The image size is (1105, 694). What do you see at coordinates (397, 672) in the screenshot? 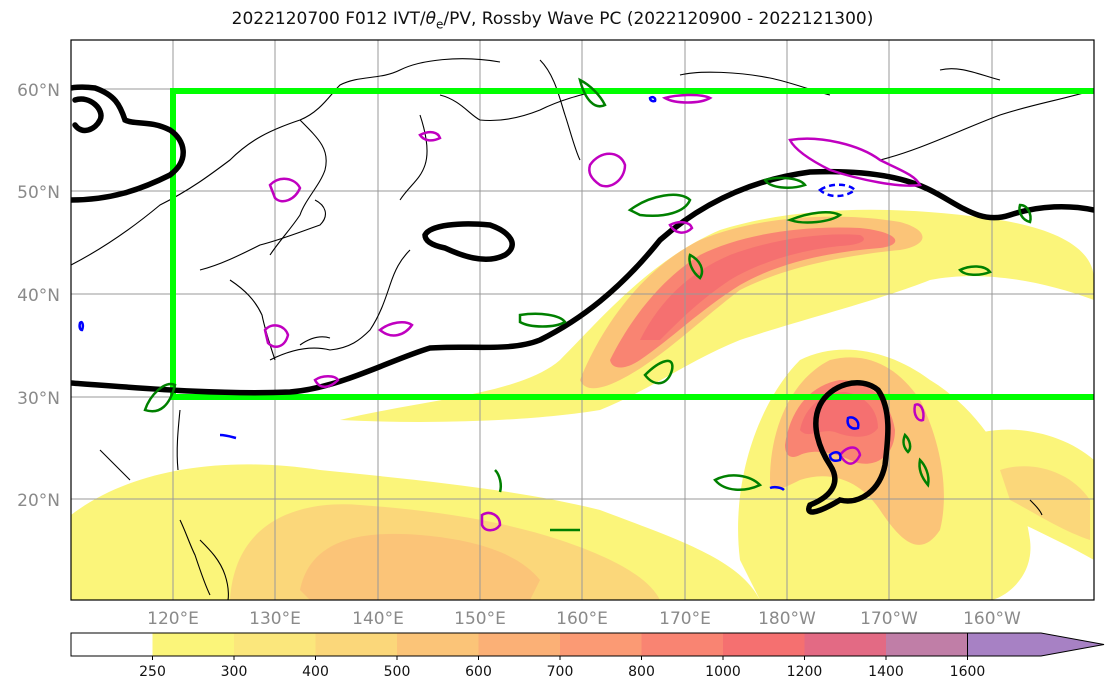
I see `colorbar-tick-label: 500` at bounding box center [397, 672].